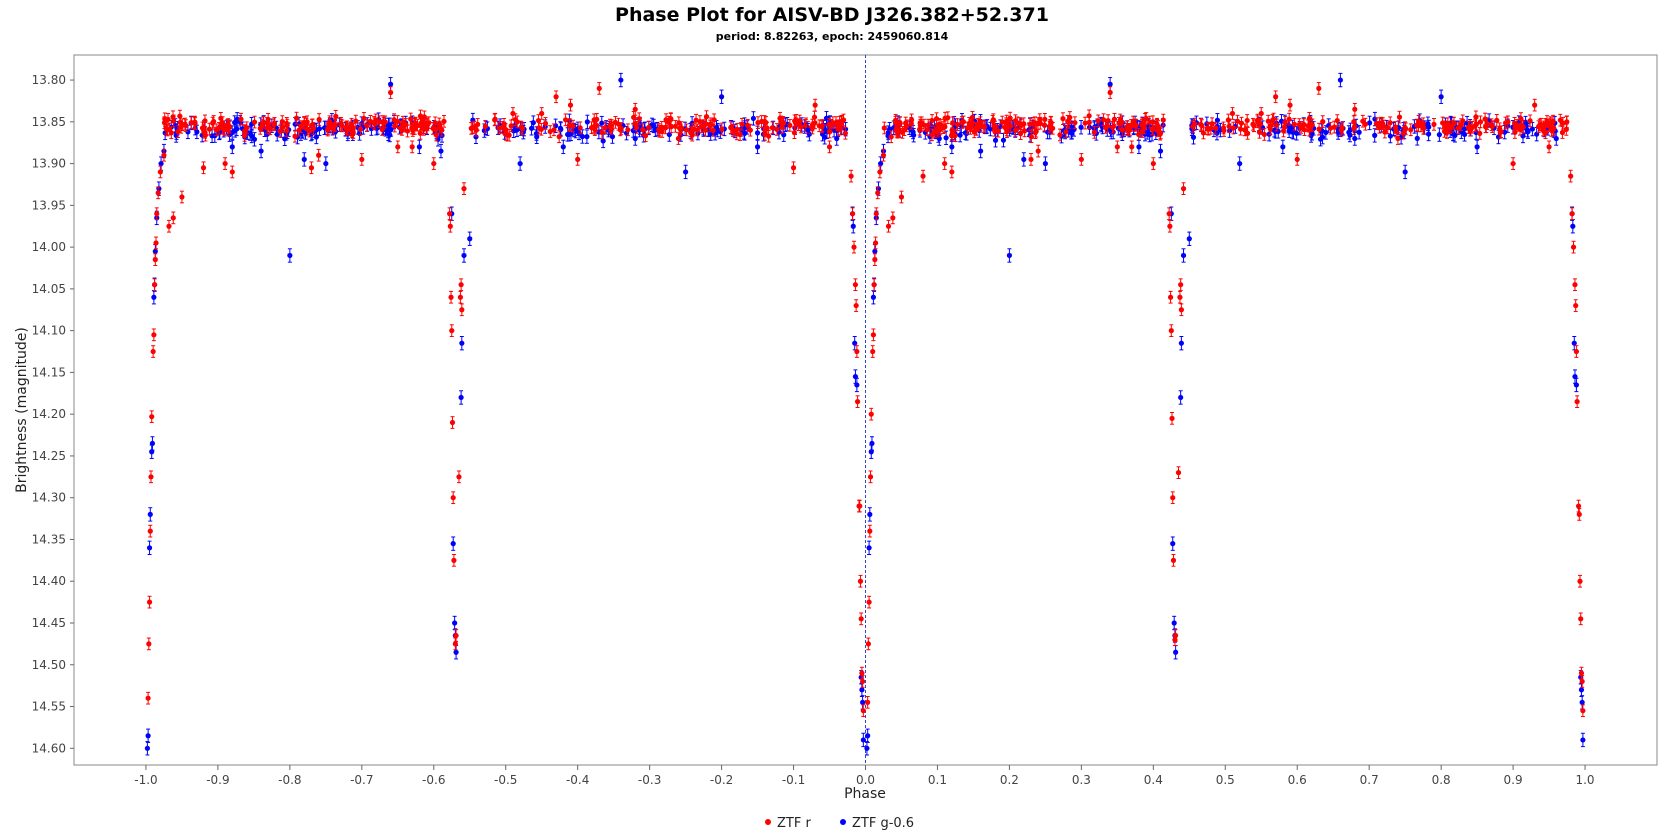 The height and width of the screenshot is (834, 1664). I want to click on legend: ZTF r ZTF g-0.6, so click(839, 823).